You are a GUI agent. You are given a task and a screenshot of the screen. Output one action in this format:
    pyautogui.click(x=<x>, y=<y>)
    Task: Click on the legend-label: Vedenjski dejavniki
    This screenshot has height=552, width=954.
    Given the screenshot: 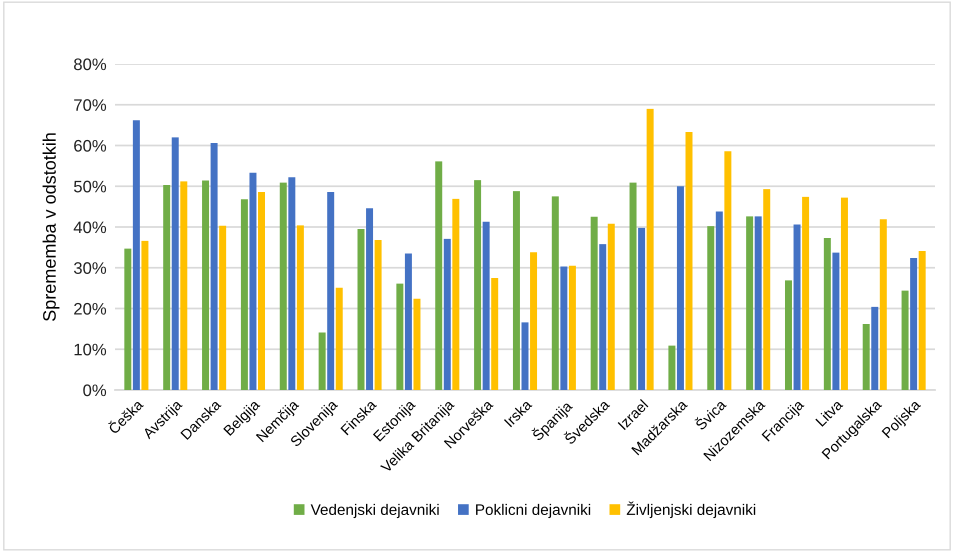 What is the action you would take?
    pyautogui.click(x=374, y=511)
    